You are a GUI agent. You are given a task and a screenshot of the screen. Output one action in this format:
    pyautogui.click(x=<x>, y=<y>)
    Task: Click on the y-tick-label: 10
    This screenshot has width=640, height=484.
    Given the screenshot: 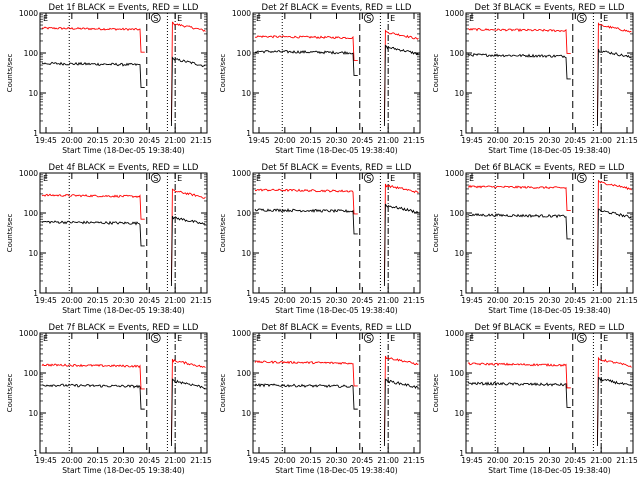 What is the action you would take?
    pyautogui.click(x=246, y=93)
    